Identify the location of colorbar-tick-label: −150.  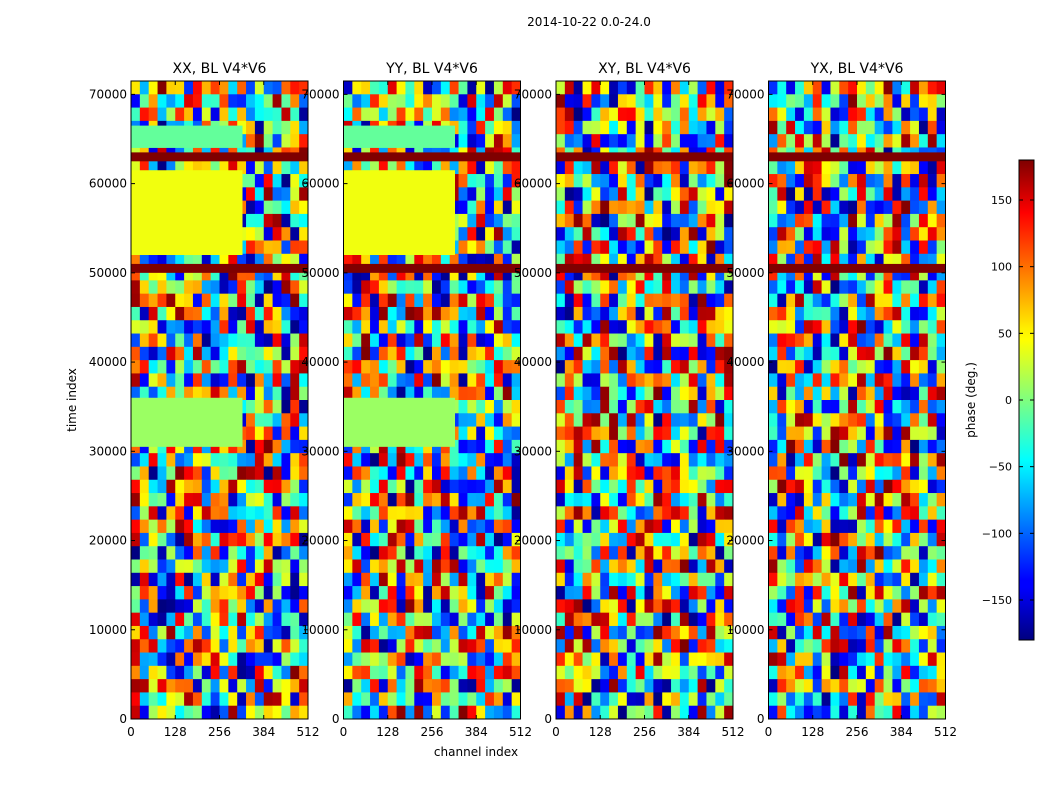
(997, 600).